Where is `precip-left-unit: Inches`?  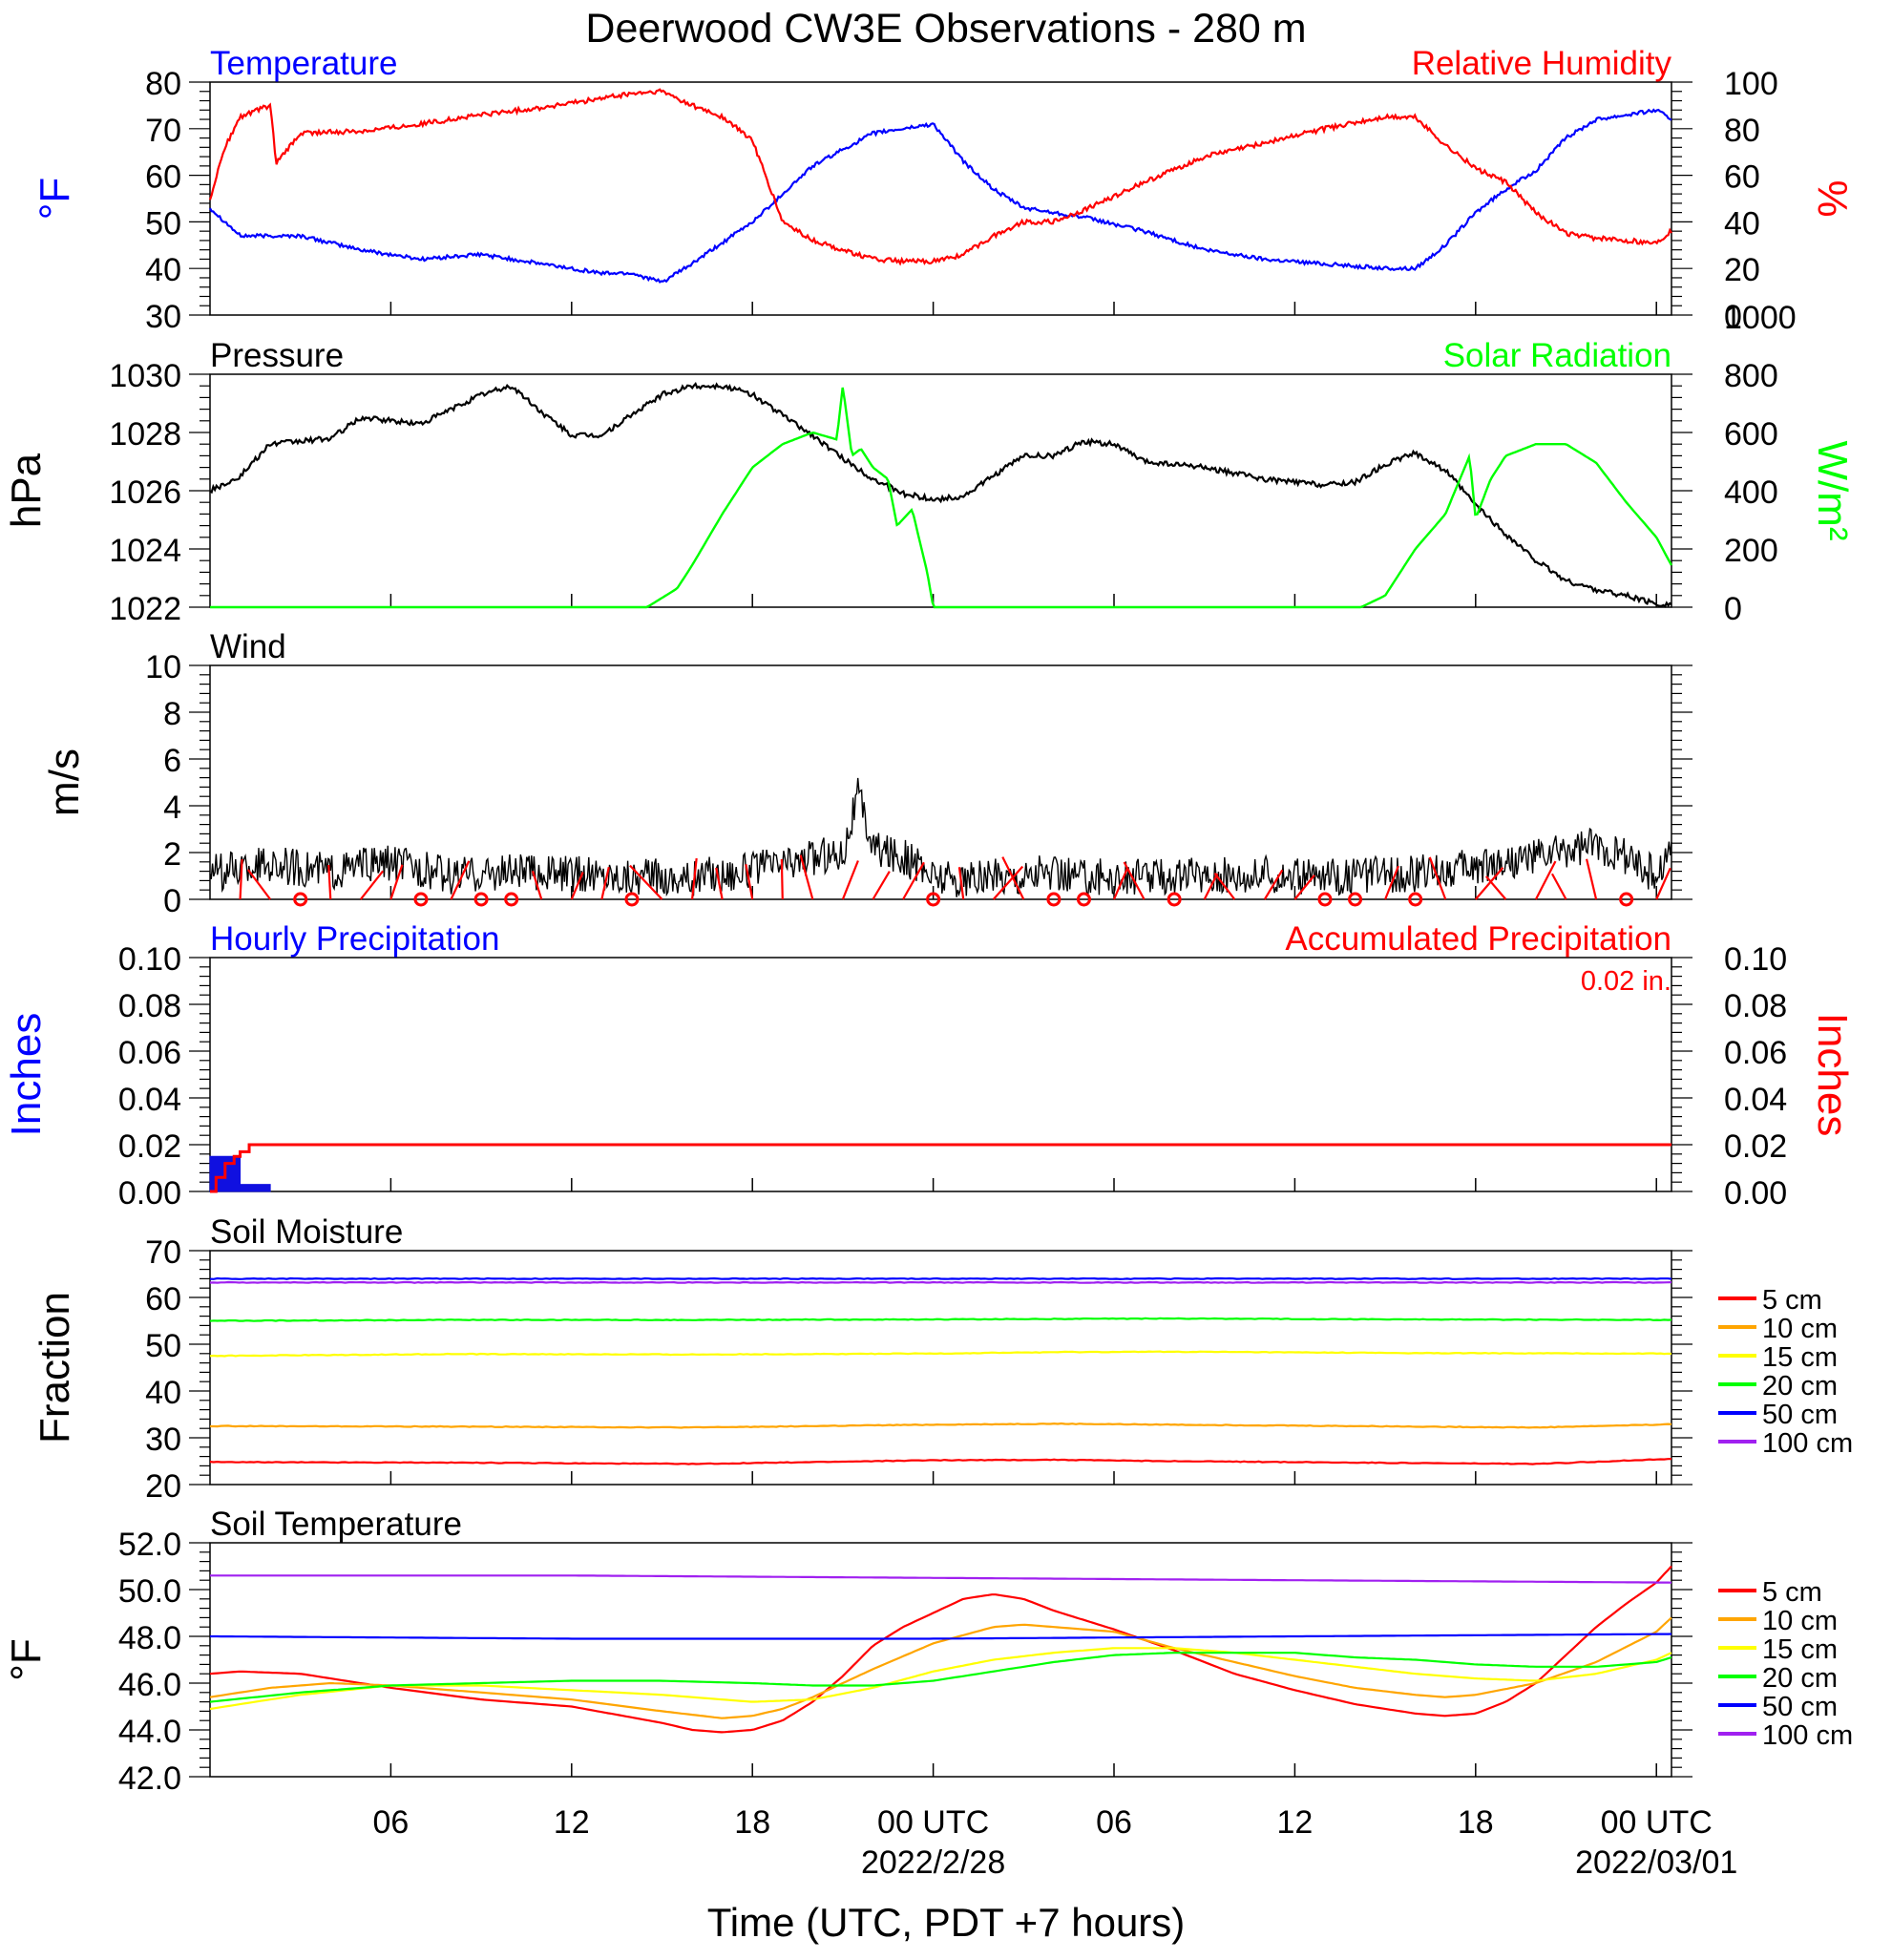 precip-left-unit: Inches is located at coordinates (26, 1075).